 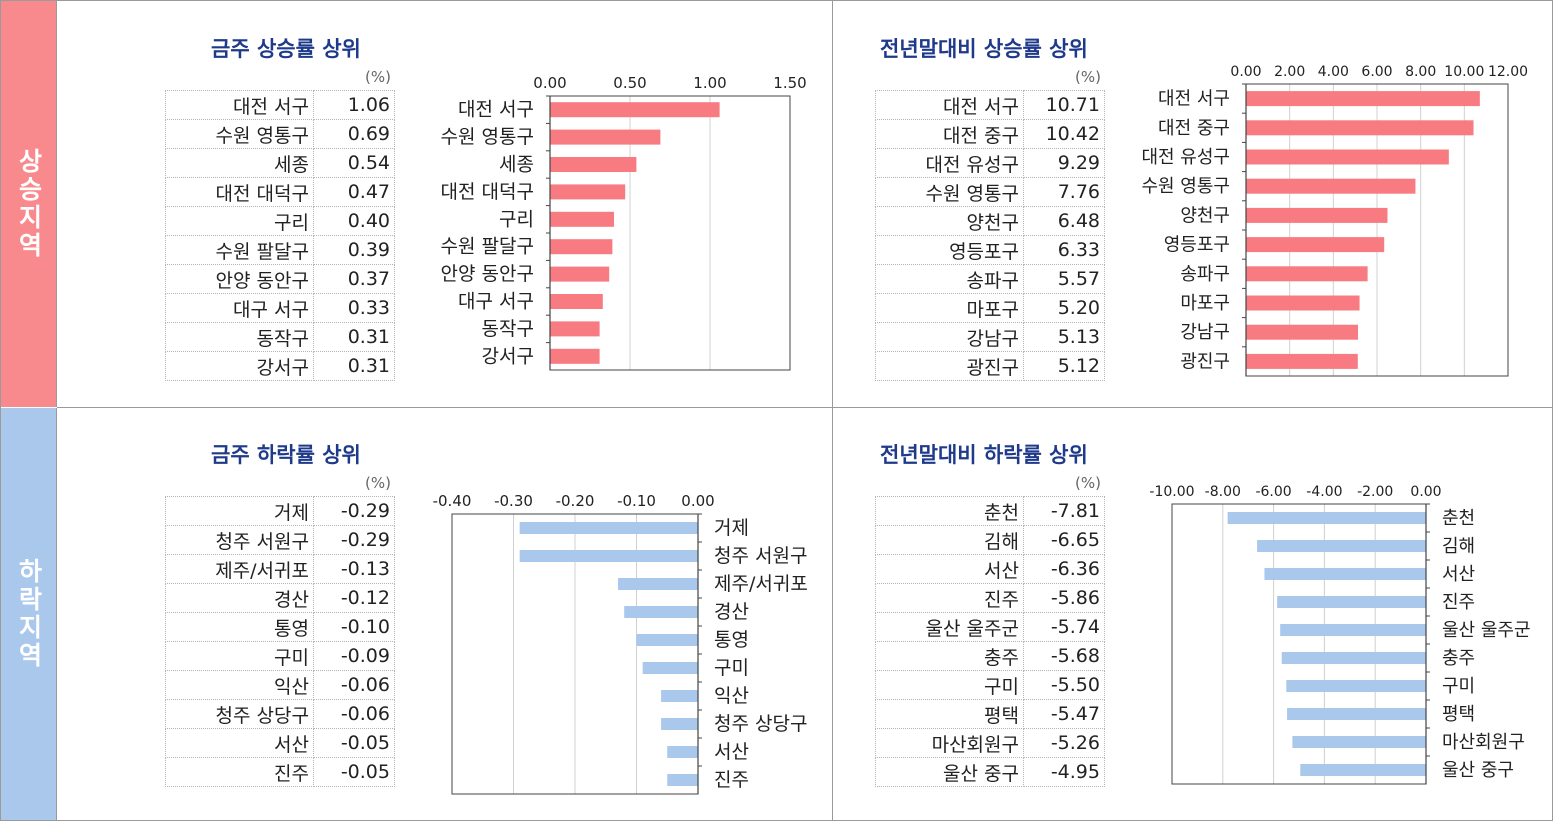 I want to click on category-label: 충주, so click(x=1458, y=658).